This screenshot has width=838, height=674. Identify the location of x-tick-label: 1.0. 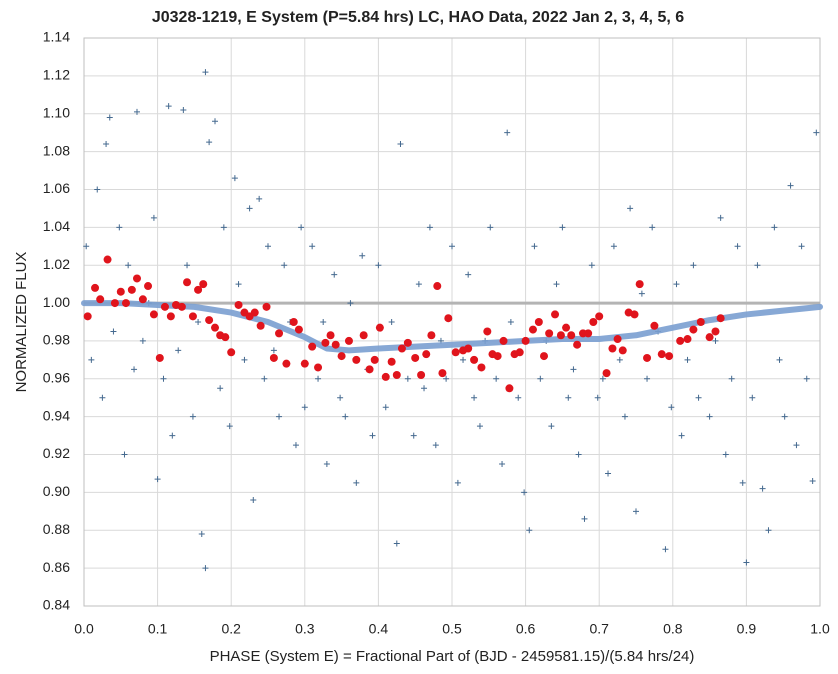
(820, 629).